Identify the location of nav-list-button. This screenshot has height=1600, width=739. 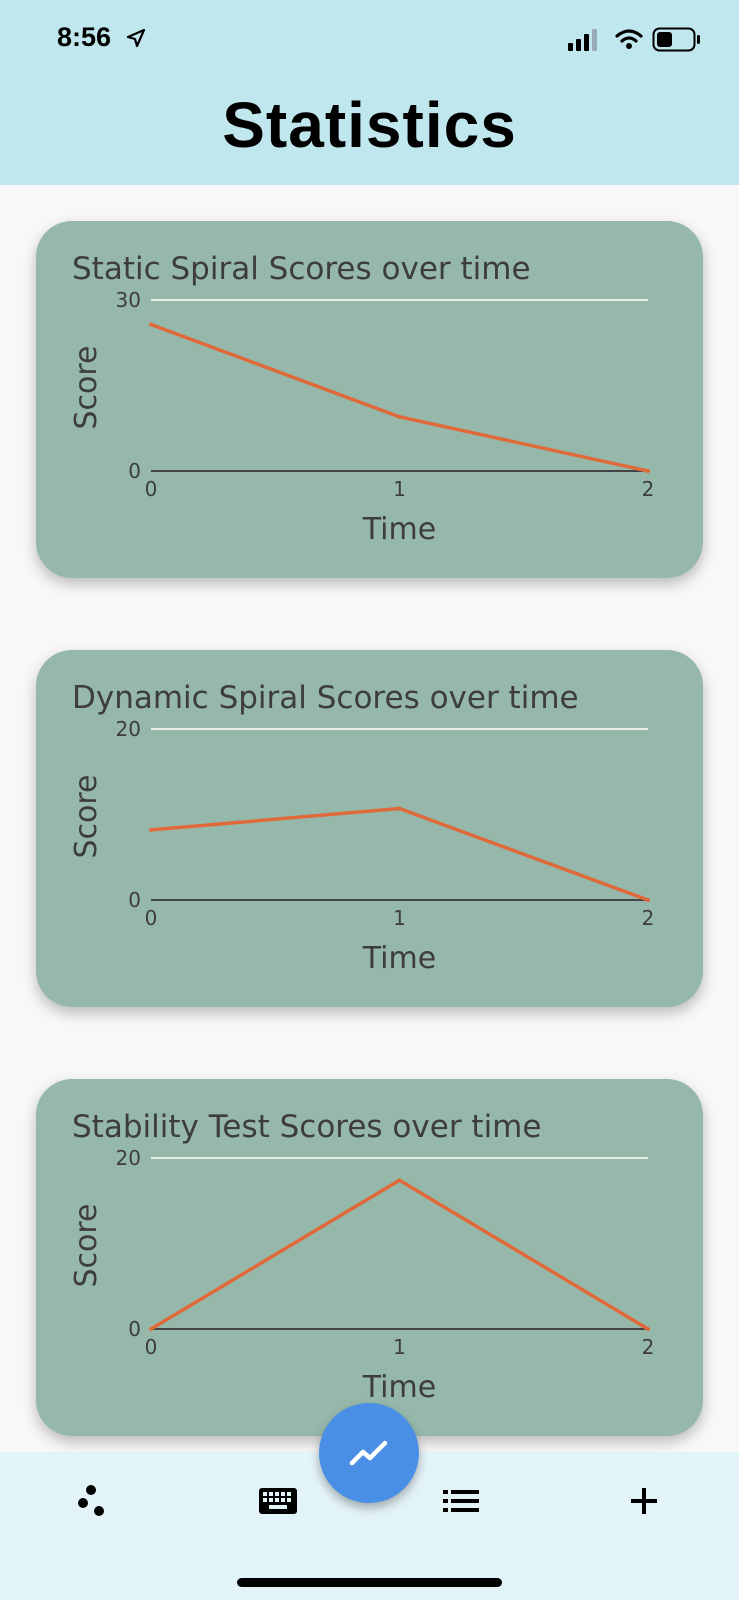
(461, 1501).